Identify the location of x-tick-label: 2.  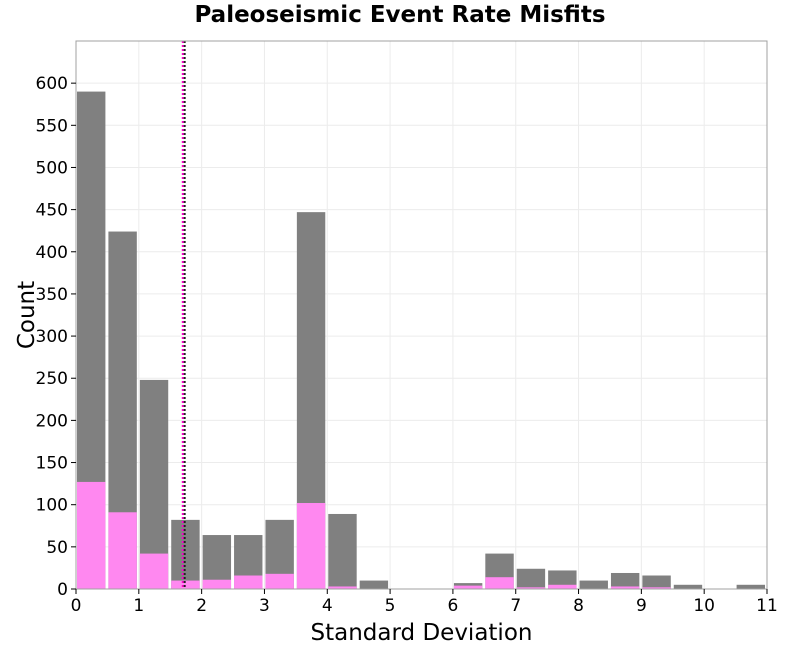
(201, 606).